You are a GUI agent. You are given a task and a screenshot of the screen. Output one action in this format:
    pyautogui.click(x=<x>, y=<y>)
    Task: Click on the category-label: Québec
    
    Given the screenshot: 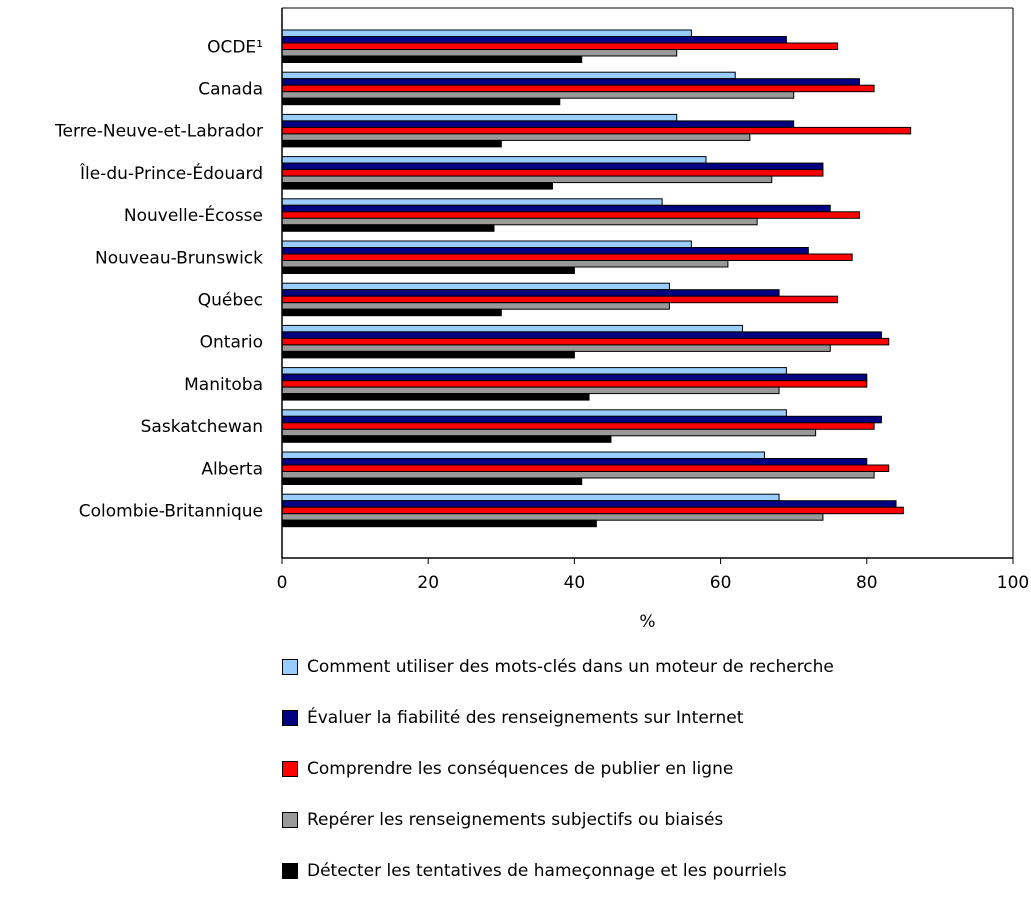 What is the action you would take?
    pyautogui.click(x=230, y=300)
    